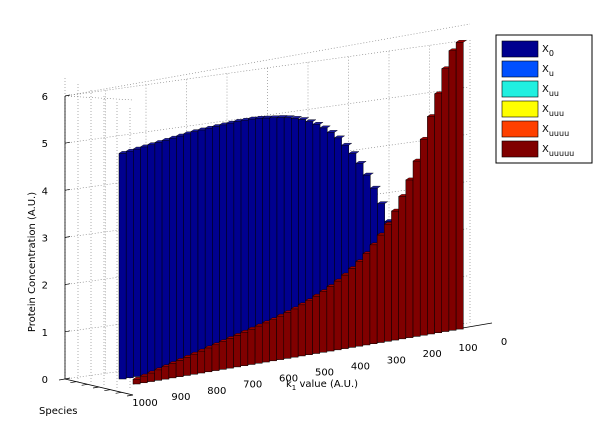  What do you see at coordinates (554, 93) in the screenshot?
I see `legend-label-sub: uu` at bounding box center [554, 93].